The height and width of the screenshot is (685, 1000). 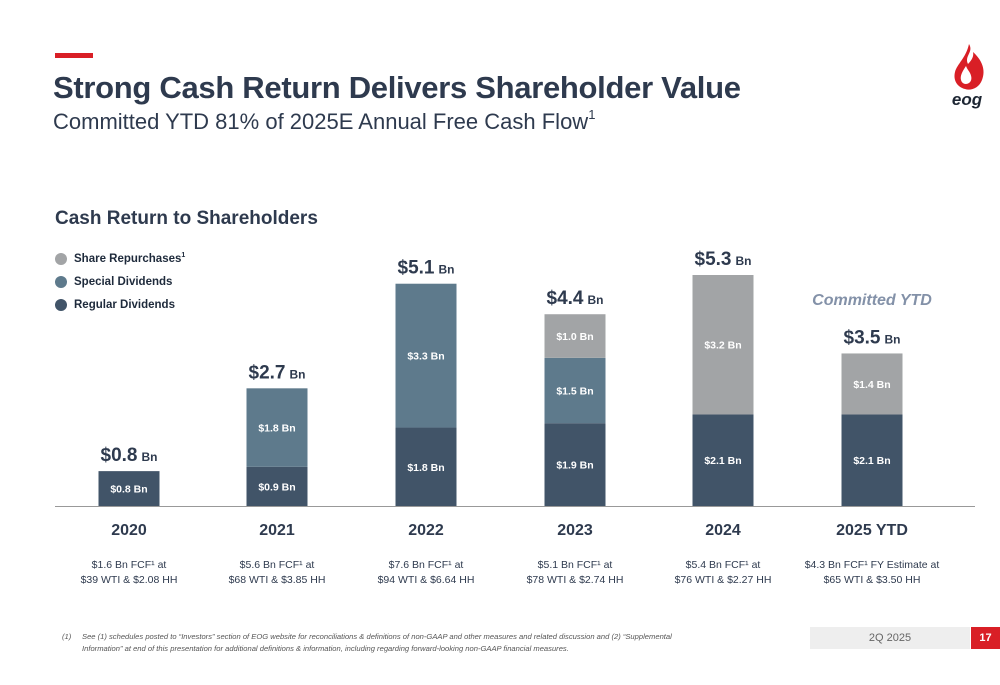 I want to click on bar-segment-label: $0.8 Bn, so click(x=128, y=490).